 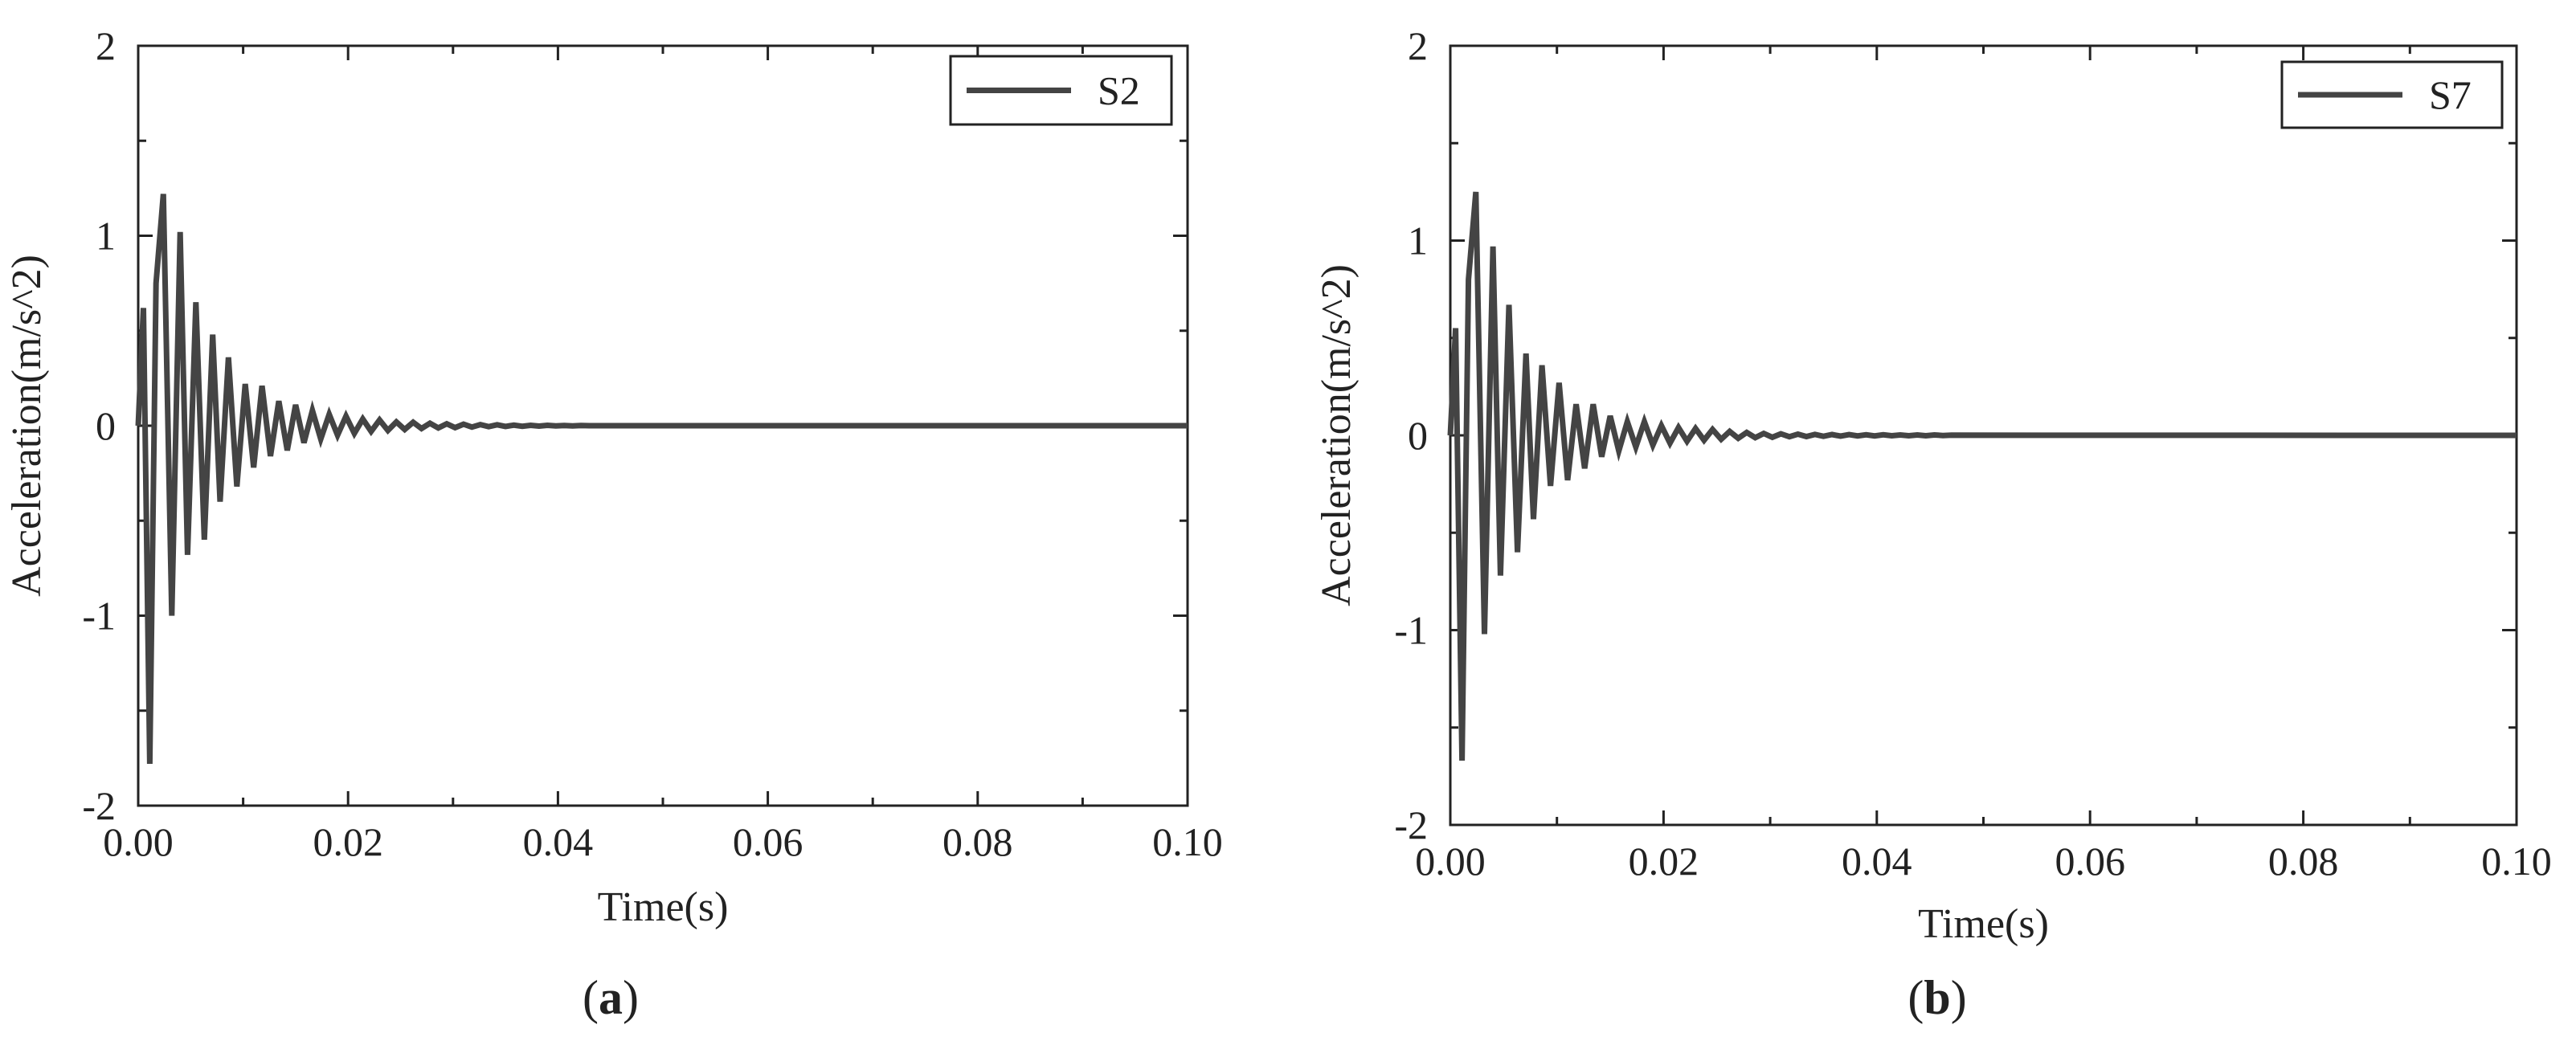 I want to click on legend: S2, so click(x=1061, y=90).